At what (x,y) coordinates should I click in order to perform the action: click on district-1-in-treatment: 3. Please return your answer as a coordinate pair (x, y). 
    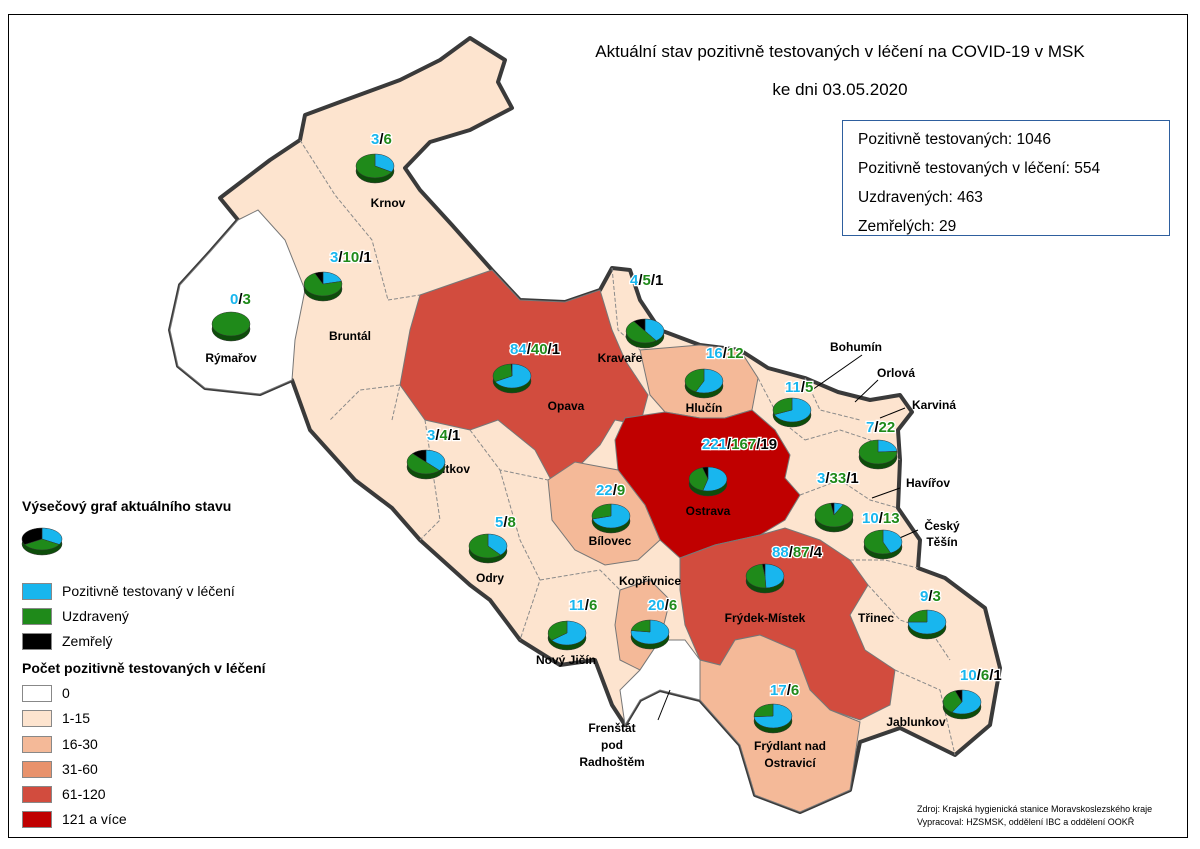
    Looking at the image, I should click on (334, 257).